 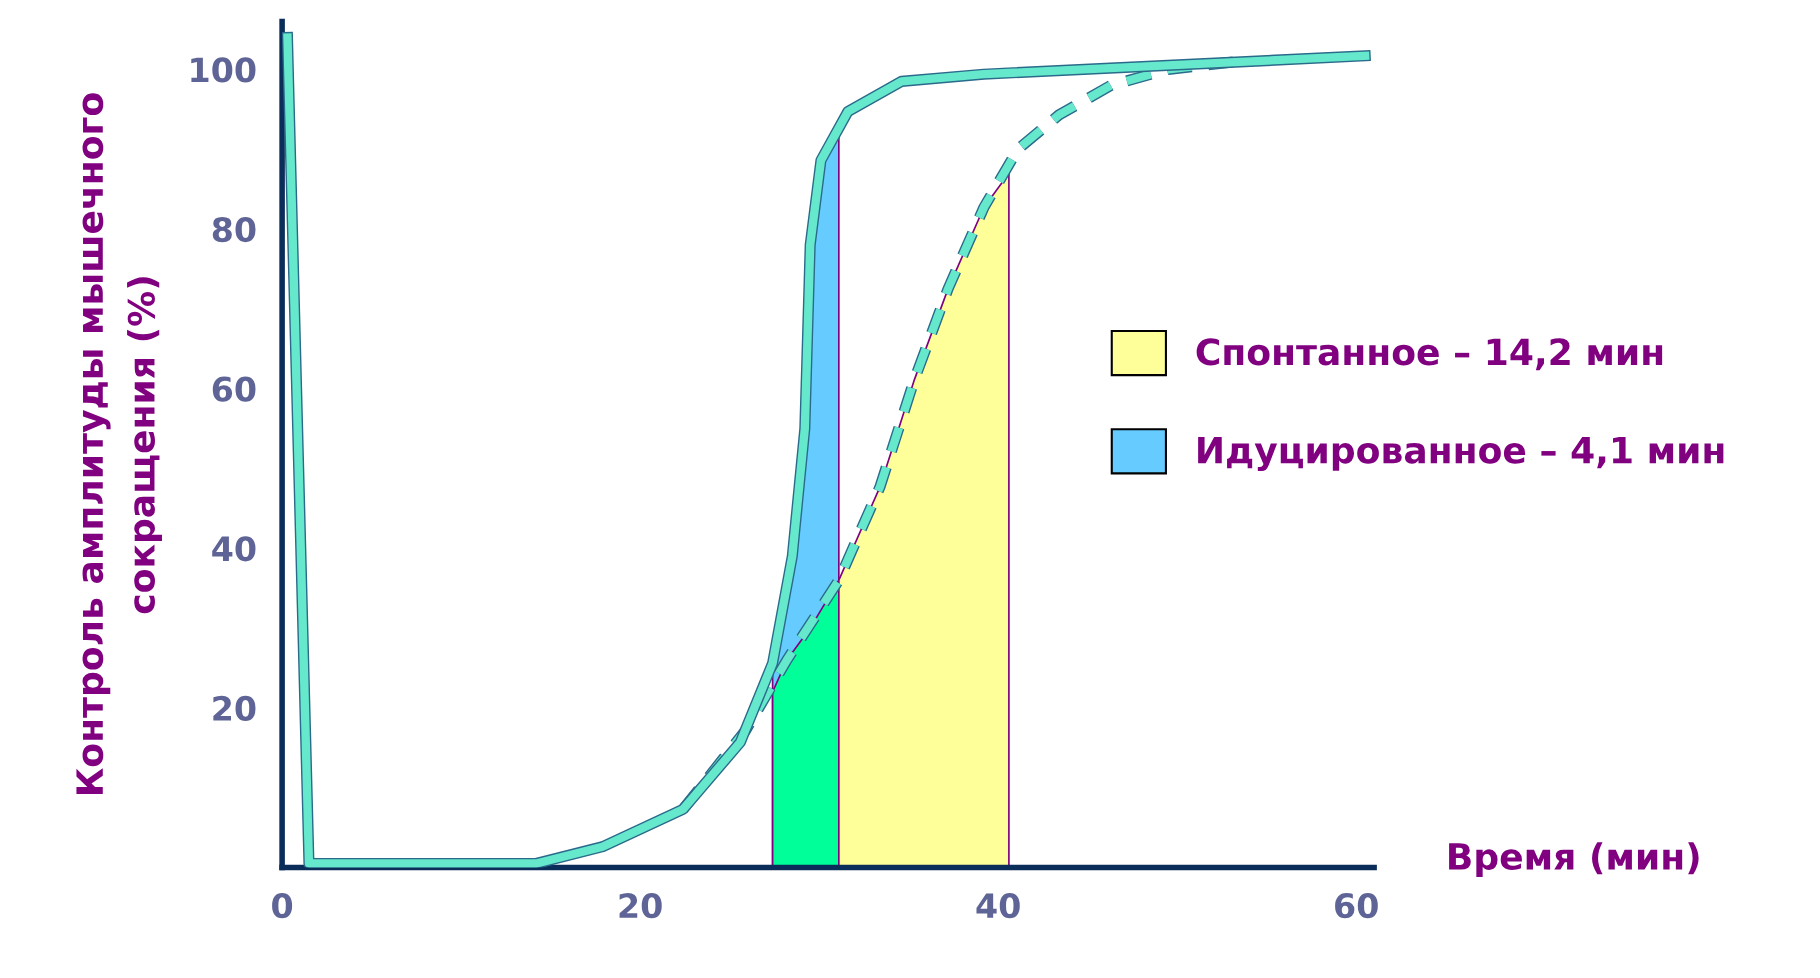 What do you see at coordinates (234, 549) in the screenshot?
I see `y-tick-label: 40` at bounding box center [234, 549].